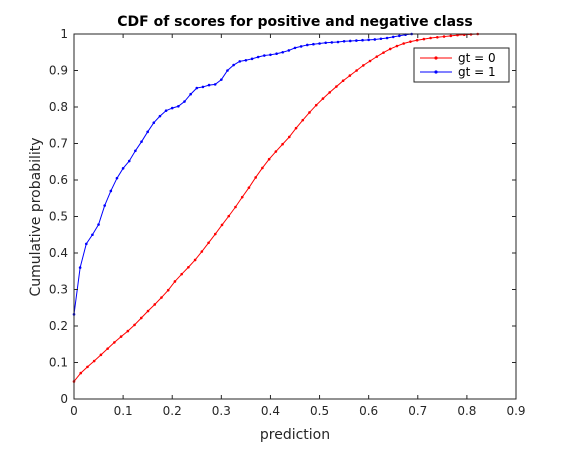 Image resolution: width=570 pixels, height=450 pixels. What do you see at coordinates (58, 290) in the screenshot?
I see `y-tick-label: 0.3` at bounding box center [58, 290].